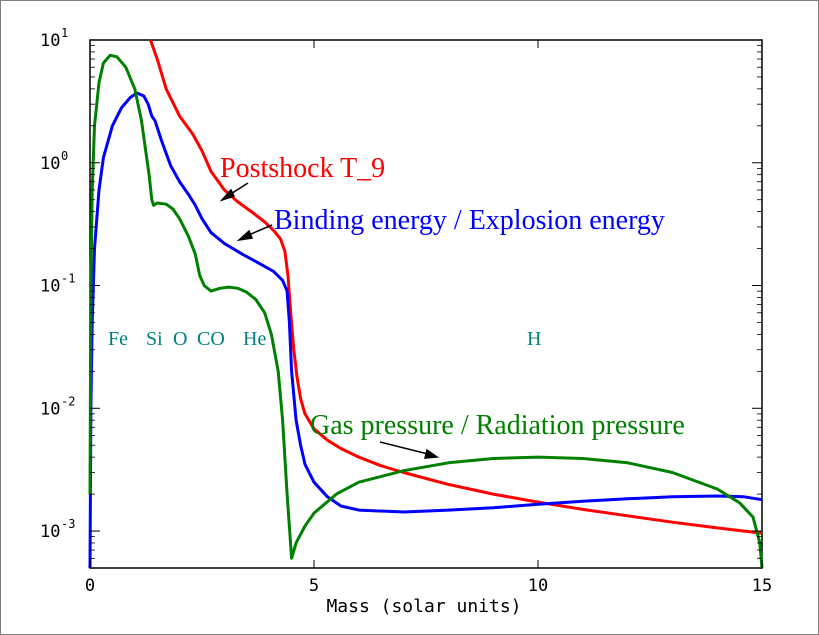 The image size is (819, 635). I want to click on x-axis-label: Mass (solar units), so click(423, 606).